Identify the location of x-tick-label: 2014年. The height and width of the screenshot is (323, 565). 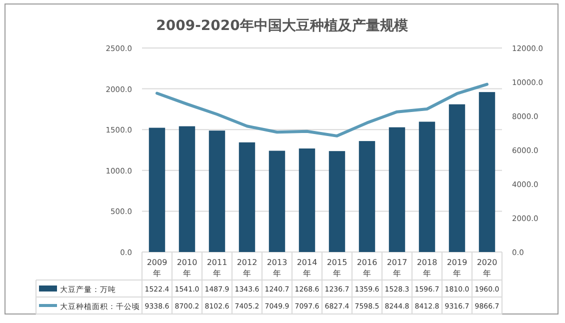
(307, 268).